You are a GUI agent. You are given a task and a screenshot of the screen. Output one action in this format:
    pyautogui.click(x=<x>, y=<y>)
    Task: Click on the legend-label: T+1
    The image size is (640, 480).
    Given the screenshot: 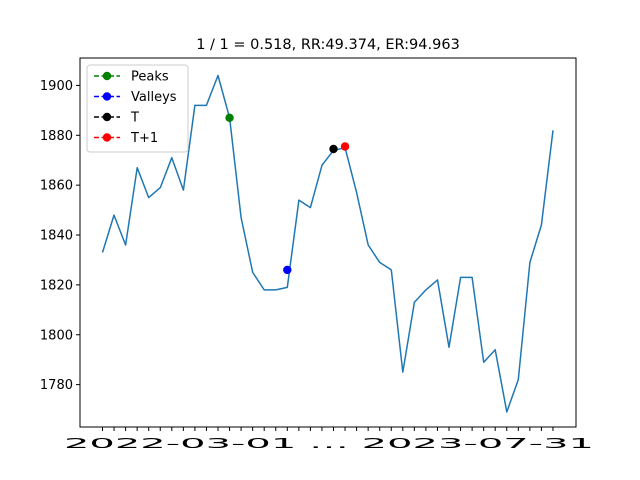 What is the action you would take?
    pyautogui.click(x=144, y=138)
    